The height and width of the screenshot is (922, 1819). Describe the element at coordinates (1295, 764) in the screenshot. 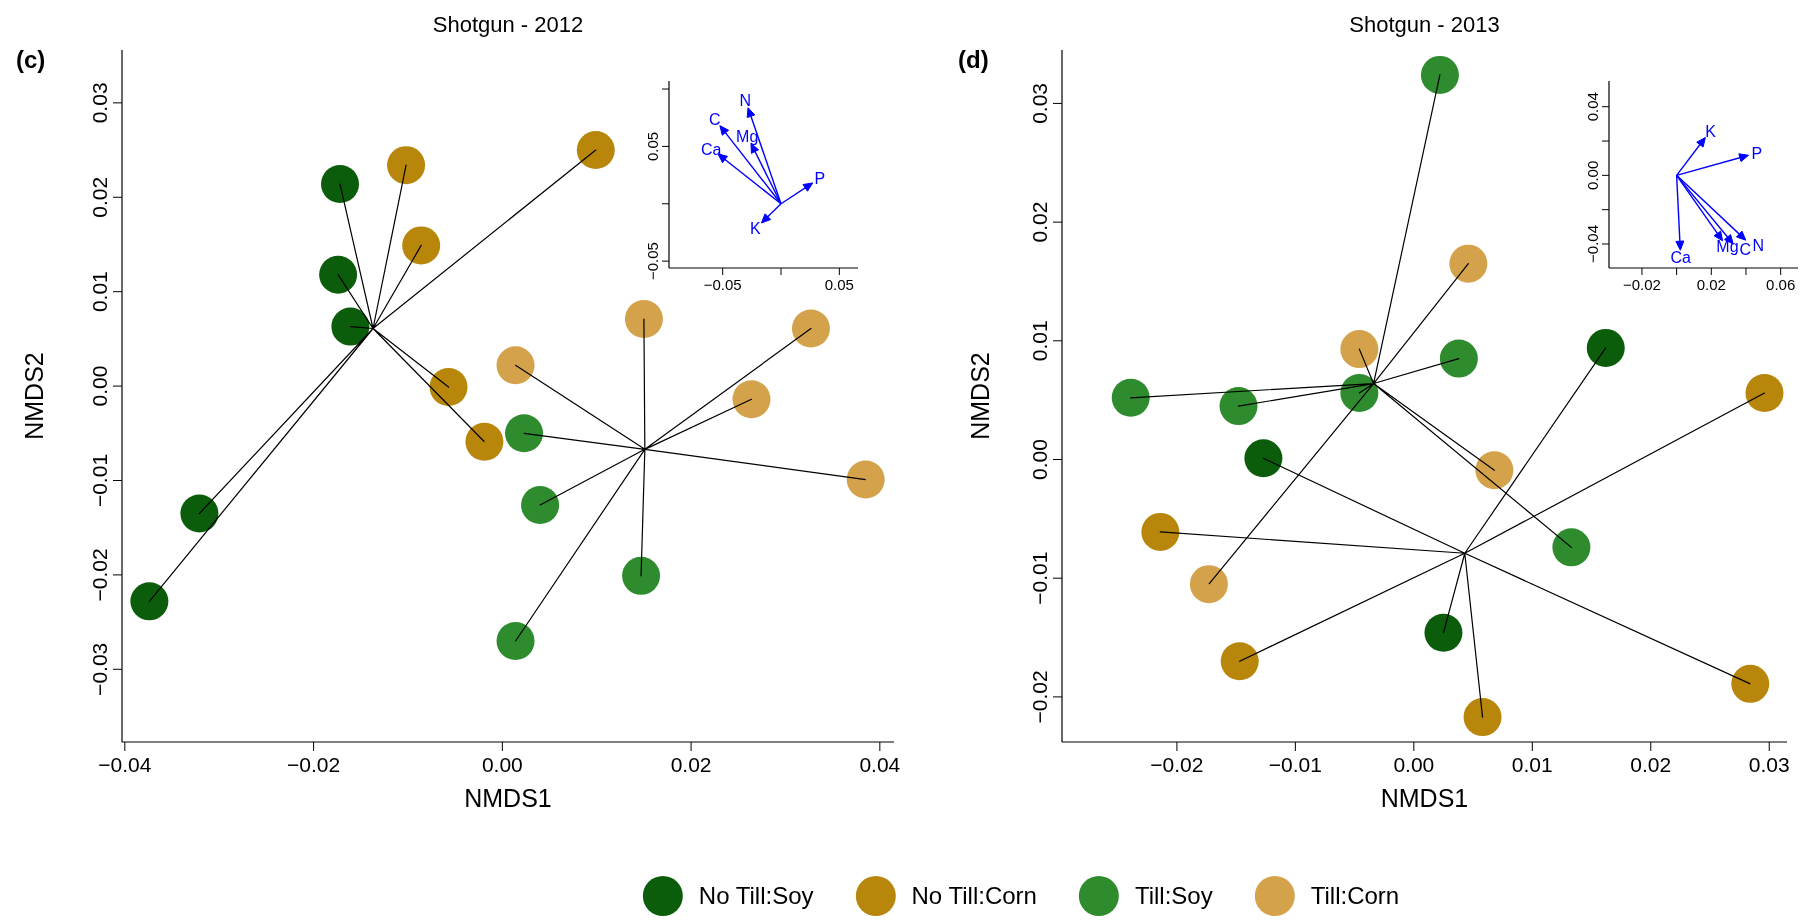

I see `x-tick-label: −0.01` at that location.